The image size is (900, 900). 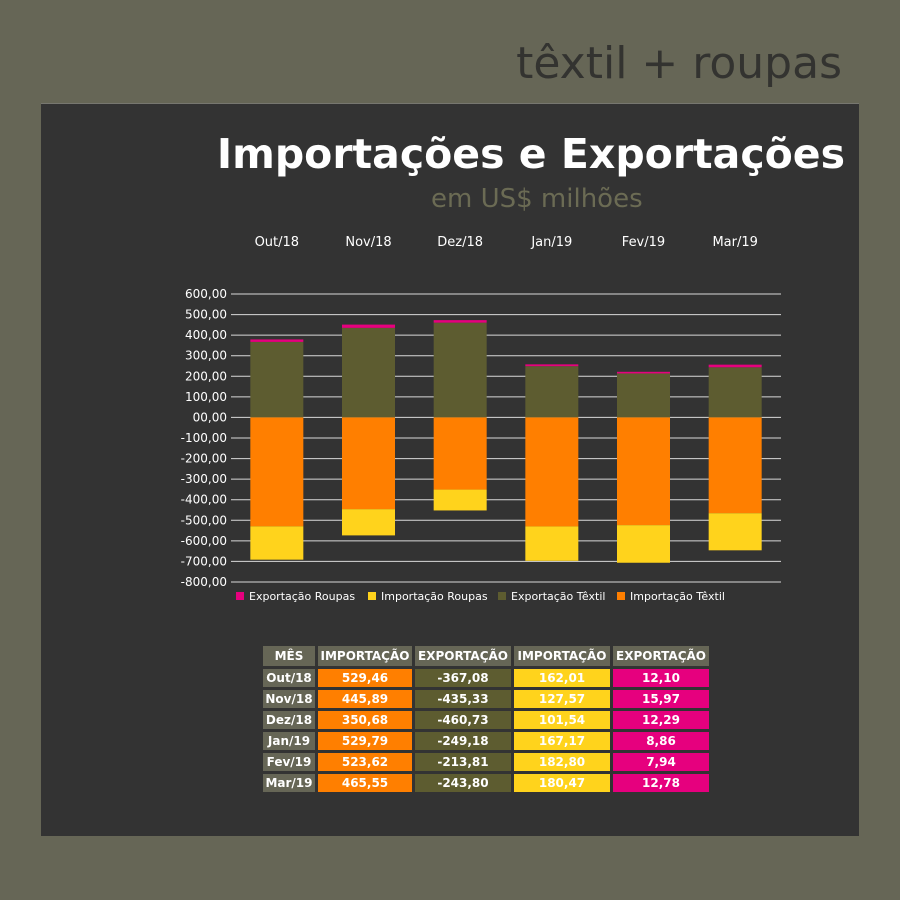 I want to click on category-label: Dez/18, so click(x=460, y=242).